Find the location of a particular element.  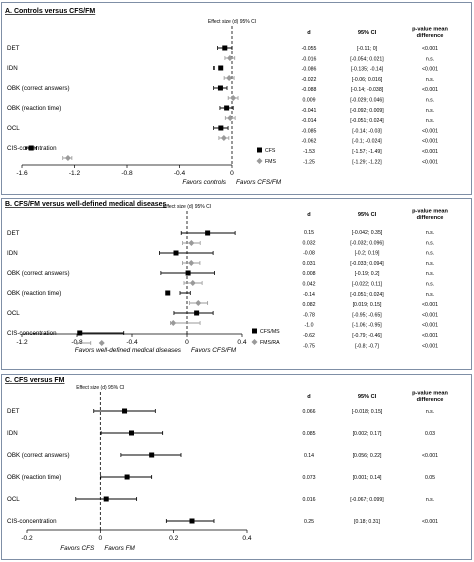

table-cell-d: -0.14 is located at coordinates (309, 295).